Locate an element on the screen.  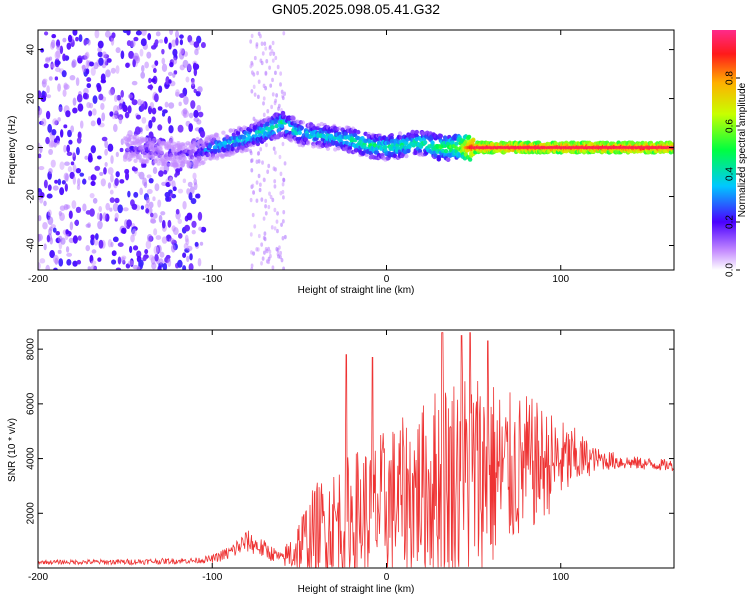
spectrogram-ytick-label: 0 is located at coordinates (31, 147).